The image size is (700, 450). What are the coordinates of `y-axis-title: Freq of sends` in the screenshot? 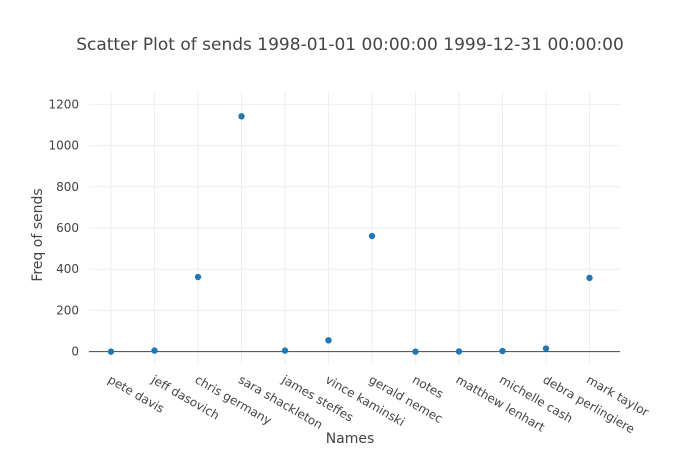 It's located at (38, 234).